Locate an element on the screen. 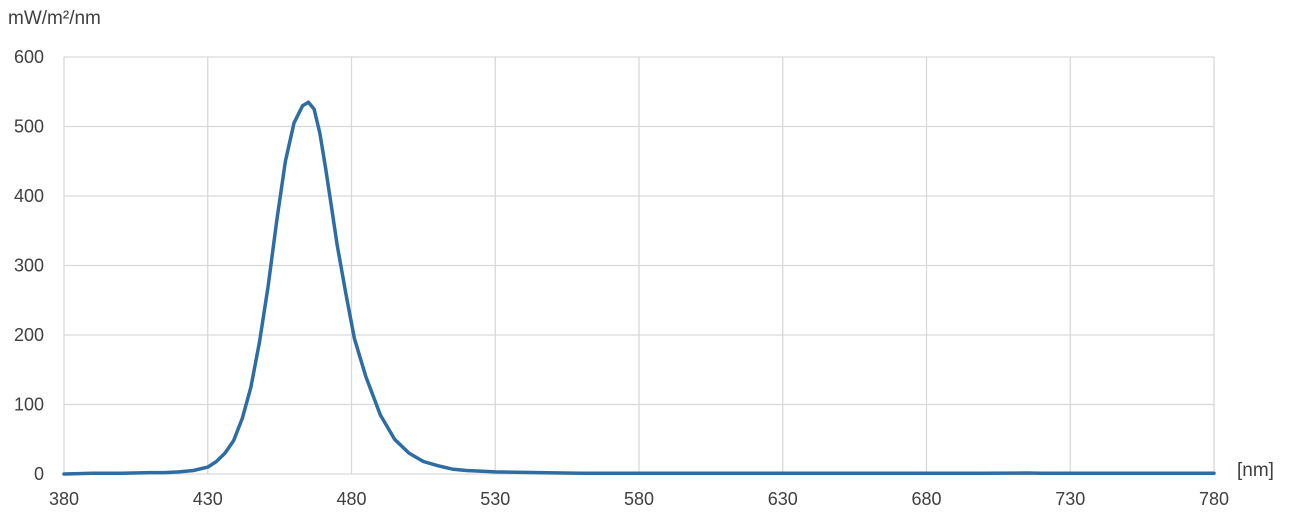 Image resolution: width=1296 pixels, height=518 pixels. y-axis-unit: mW/m²/nm is located at coordinates (54, 18).